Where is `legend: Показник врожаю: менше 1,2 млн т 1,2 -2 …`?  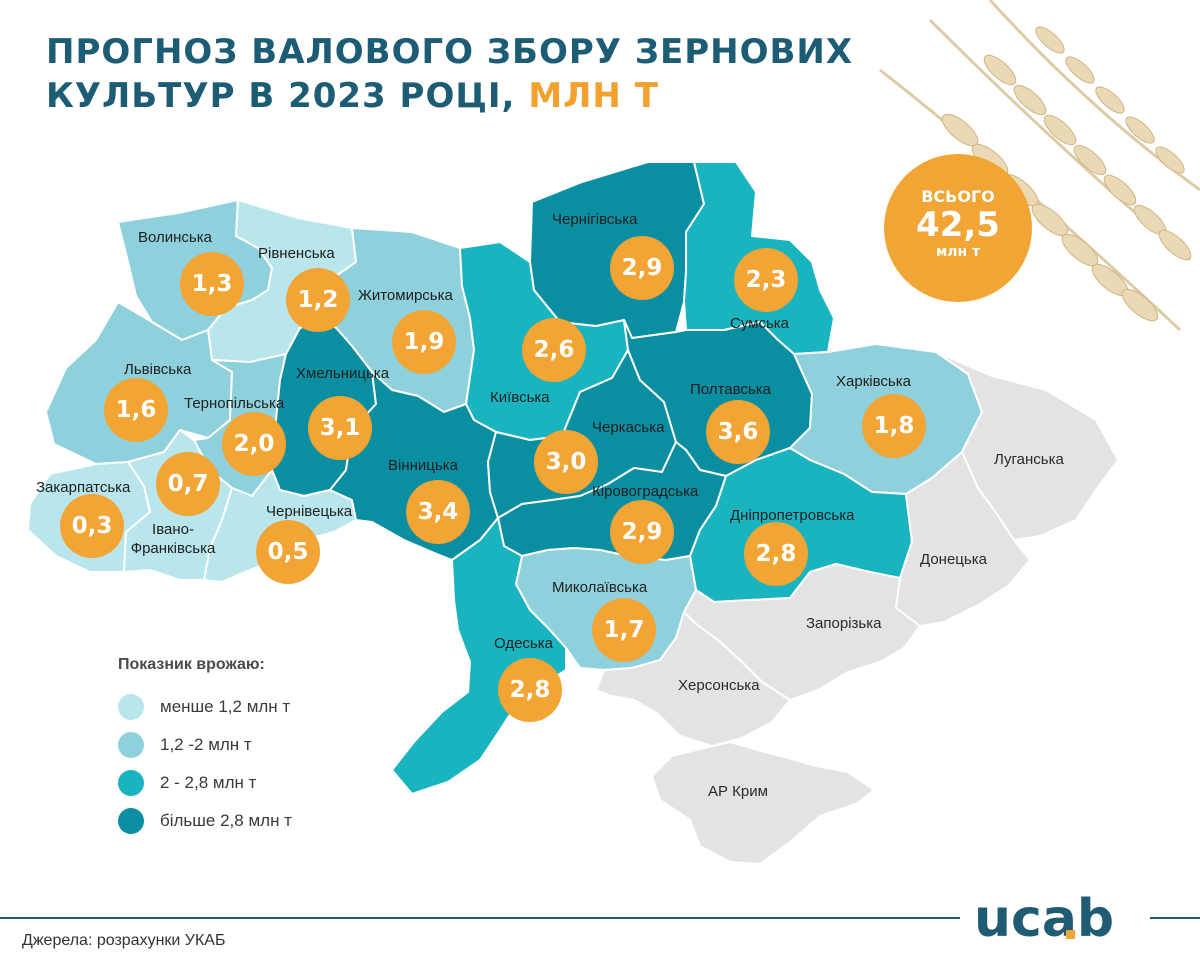 legend: Показник врожаю: менше 1,2 млн т 1,2 -2 … is located at coordinates (205, 748).